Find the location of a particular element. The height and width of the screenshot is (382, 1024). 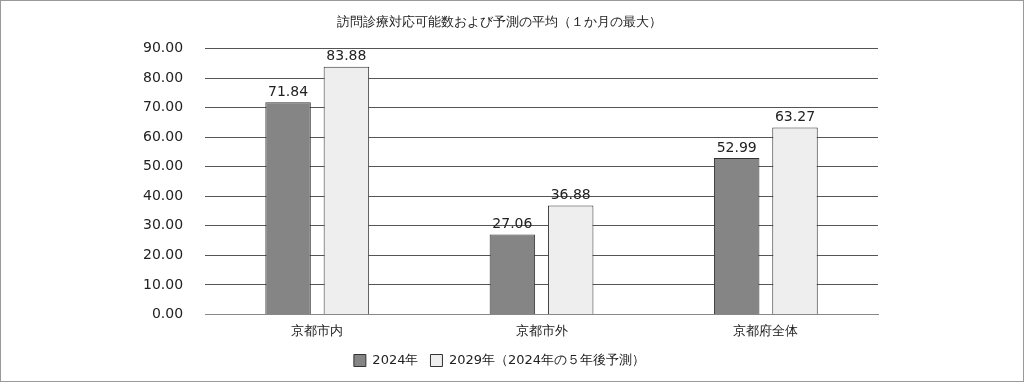

y-tick-label: 50.00 is located at coordinates (163, 165).